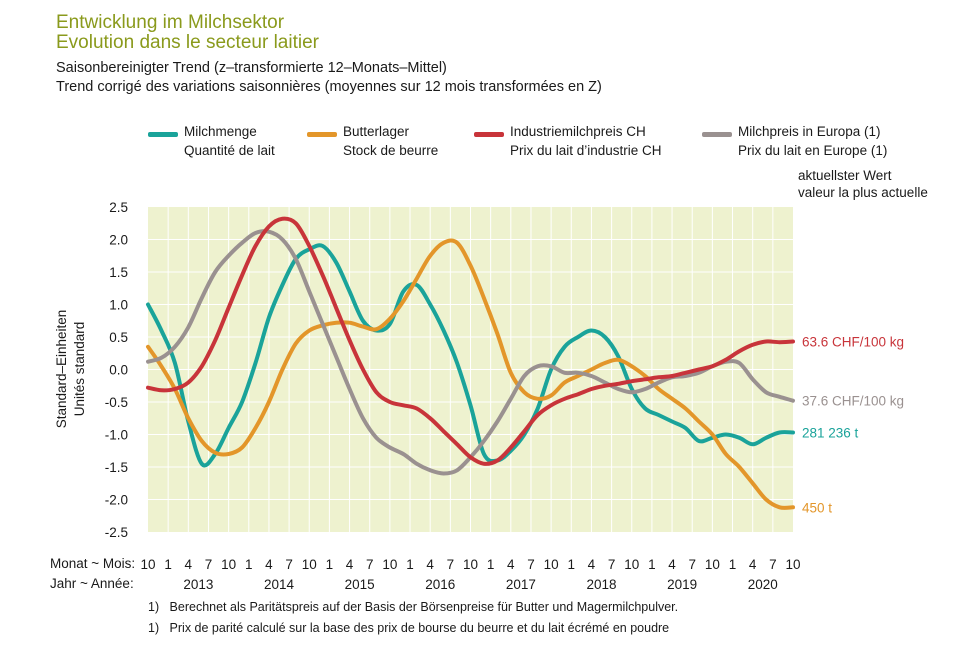 The width and height of the screenshot is (972, 661). What do you see at coordinates (391, 150) in the screenshot?
I see `legend-label-butter-fr: Stock de beurre` at bounding box center [391, 150].